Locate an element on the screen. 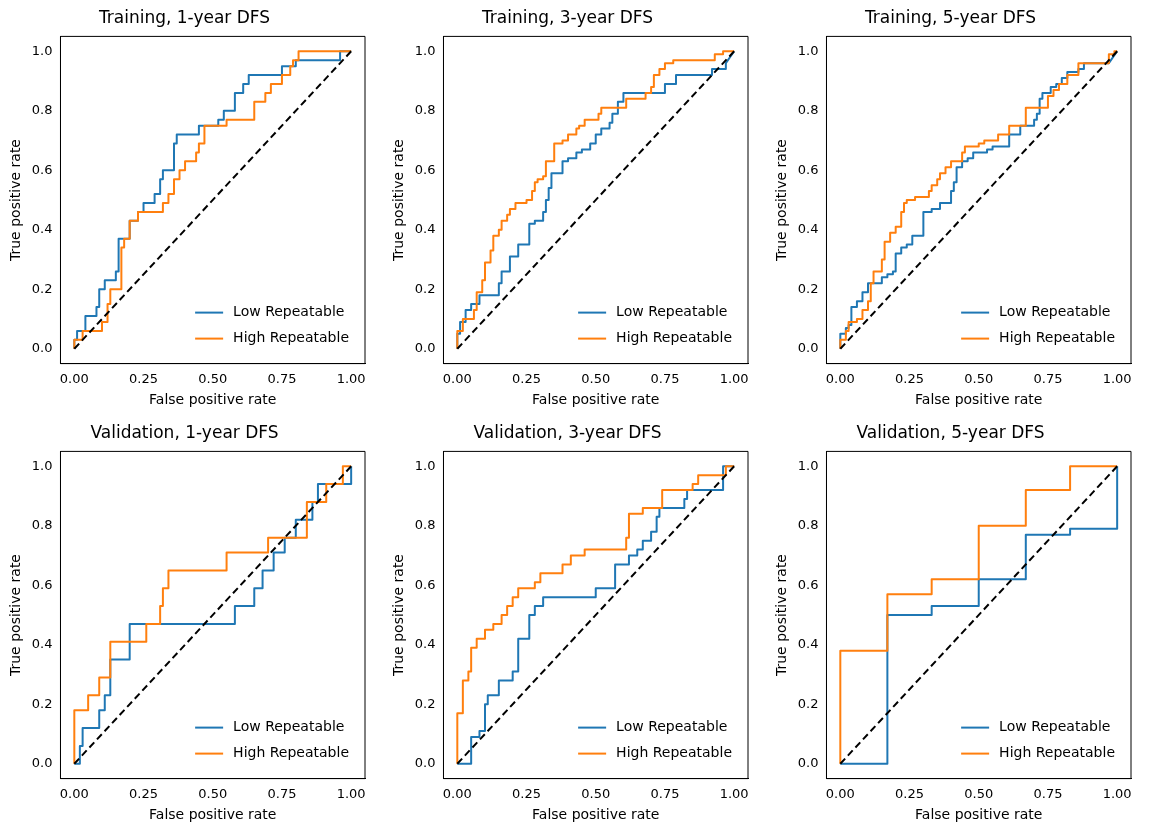 This screenshot has height=835, width=1151. chart-title: Training, 1-year DFS is located at coordinates (184, 16).